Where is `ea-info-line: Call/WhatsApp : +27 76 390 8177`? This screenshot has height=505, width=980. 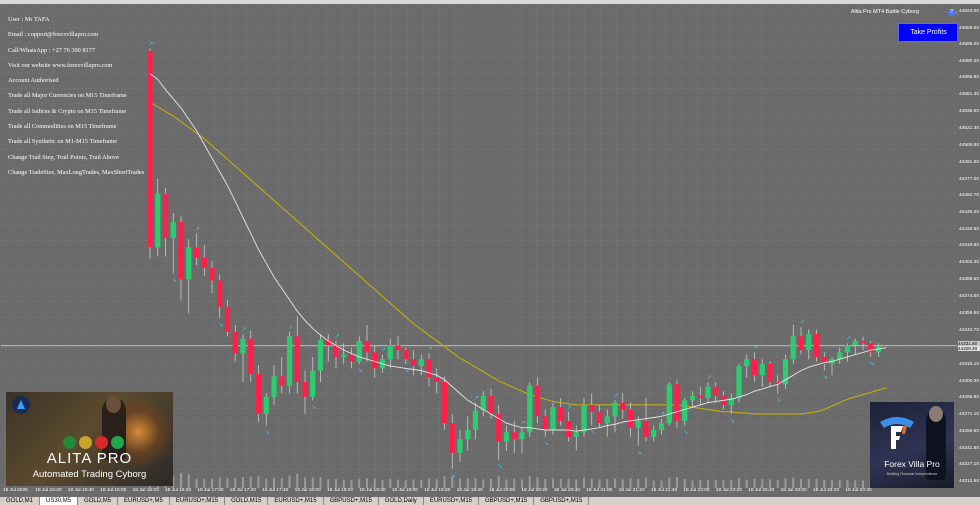 ea-info-line: Call/WhatsApp : +27 76 390 8177 is located at coordinates (51, 50).